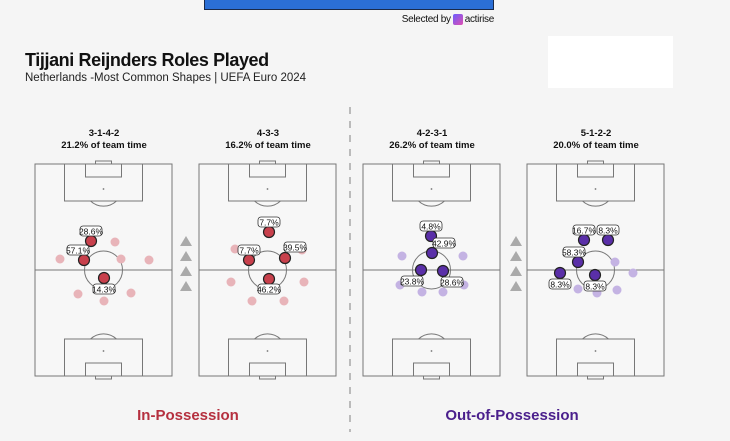 This screenshot has height=441, width=730. I want to click on role-share-label: 4.8%, so click(431, 226).